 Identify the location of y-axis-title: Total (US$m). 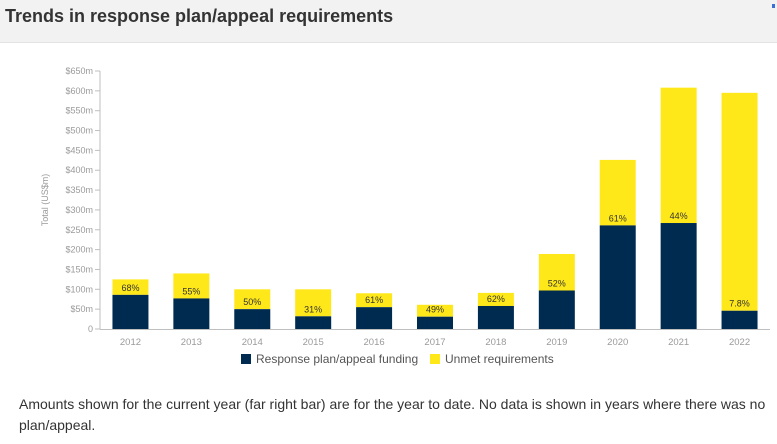
(45, 200).